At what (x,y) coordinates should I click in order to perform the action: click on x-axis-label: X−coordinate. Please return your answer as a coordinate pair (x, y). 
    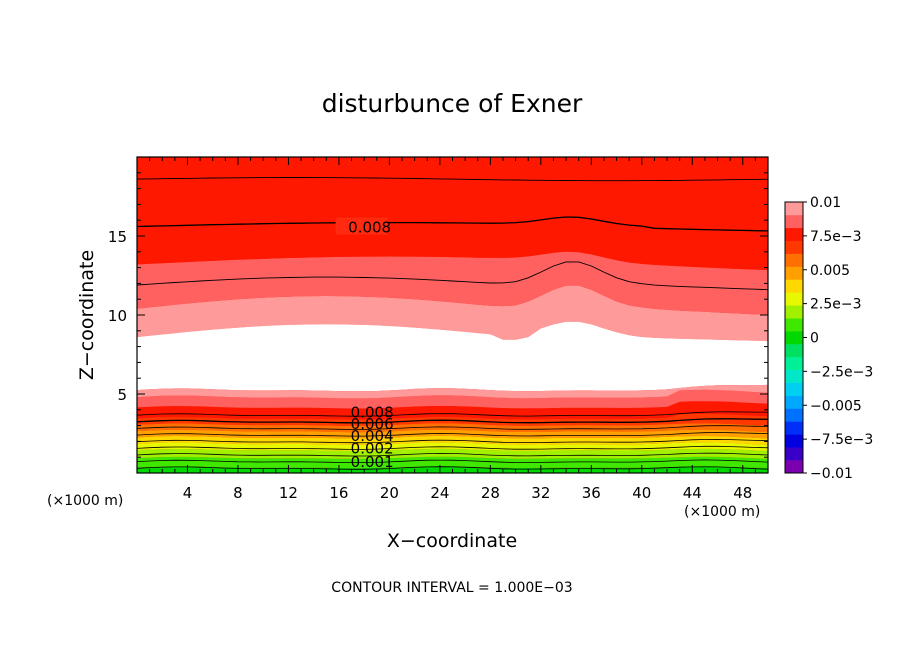
    Looking at the image, I should click on (452, 541).